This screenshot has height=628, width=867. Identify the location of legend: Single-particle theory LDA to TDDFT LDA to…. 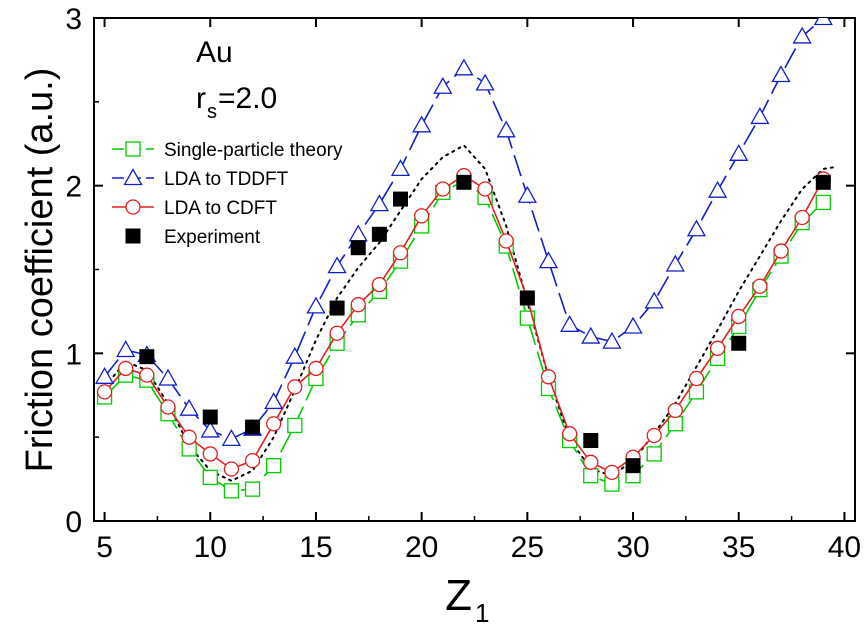
(227, 194).